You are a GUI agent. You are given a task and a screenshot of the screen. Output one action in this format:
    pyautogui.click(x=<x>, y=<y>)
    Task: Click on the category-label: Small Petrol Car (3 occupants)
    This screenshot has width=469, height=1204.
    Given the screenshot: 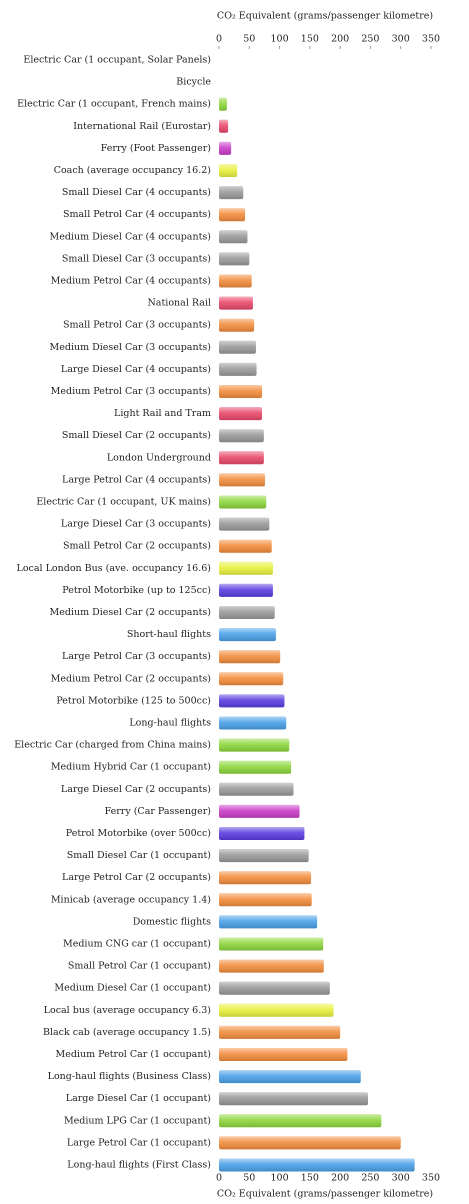 What is the action you would take?
    pyautogui.click(x=137, y=325)
    